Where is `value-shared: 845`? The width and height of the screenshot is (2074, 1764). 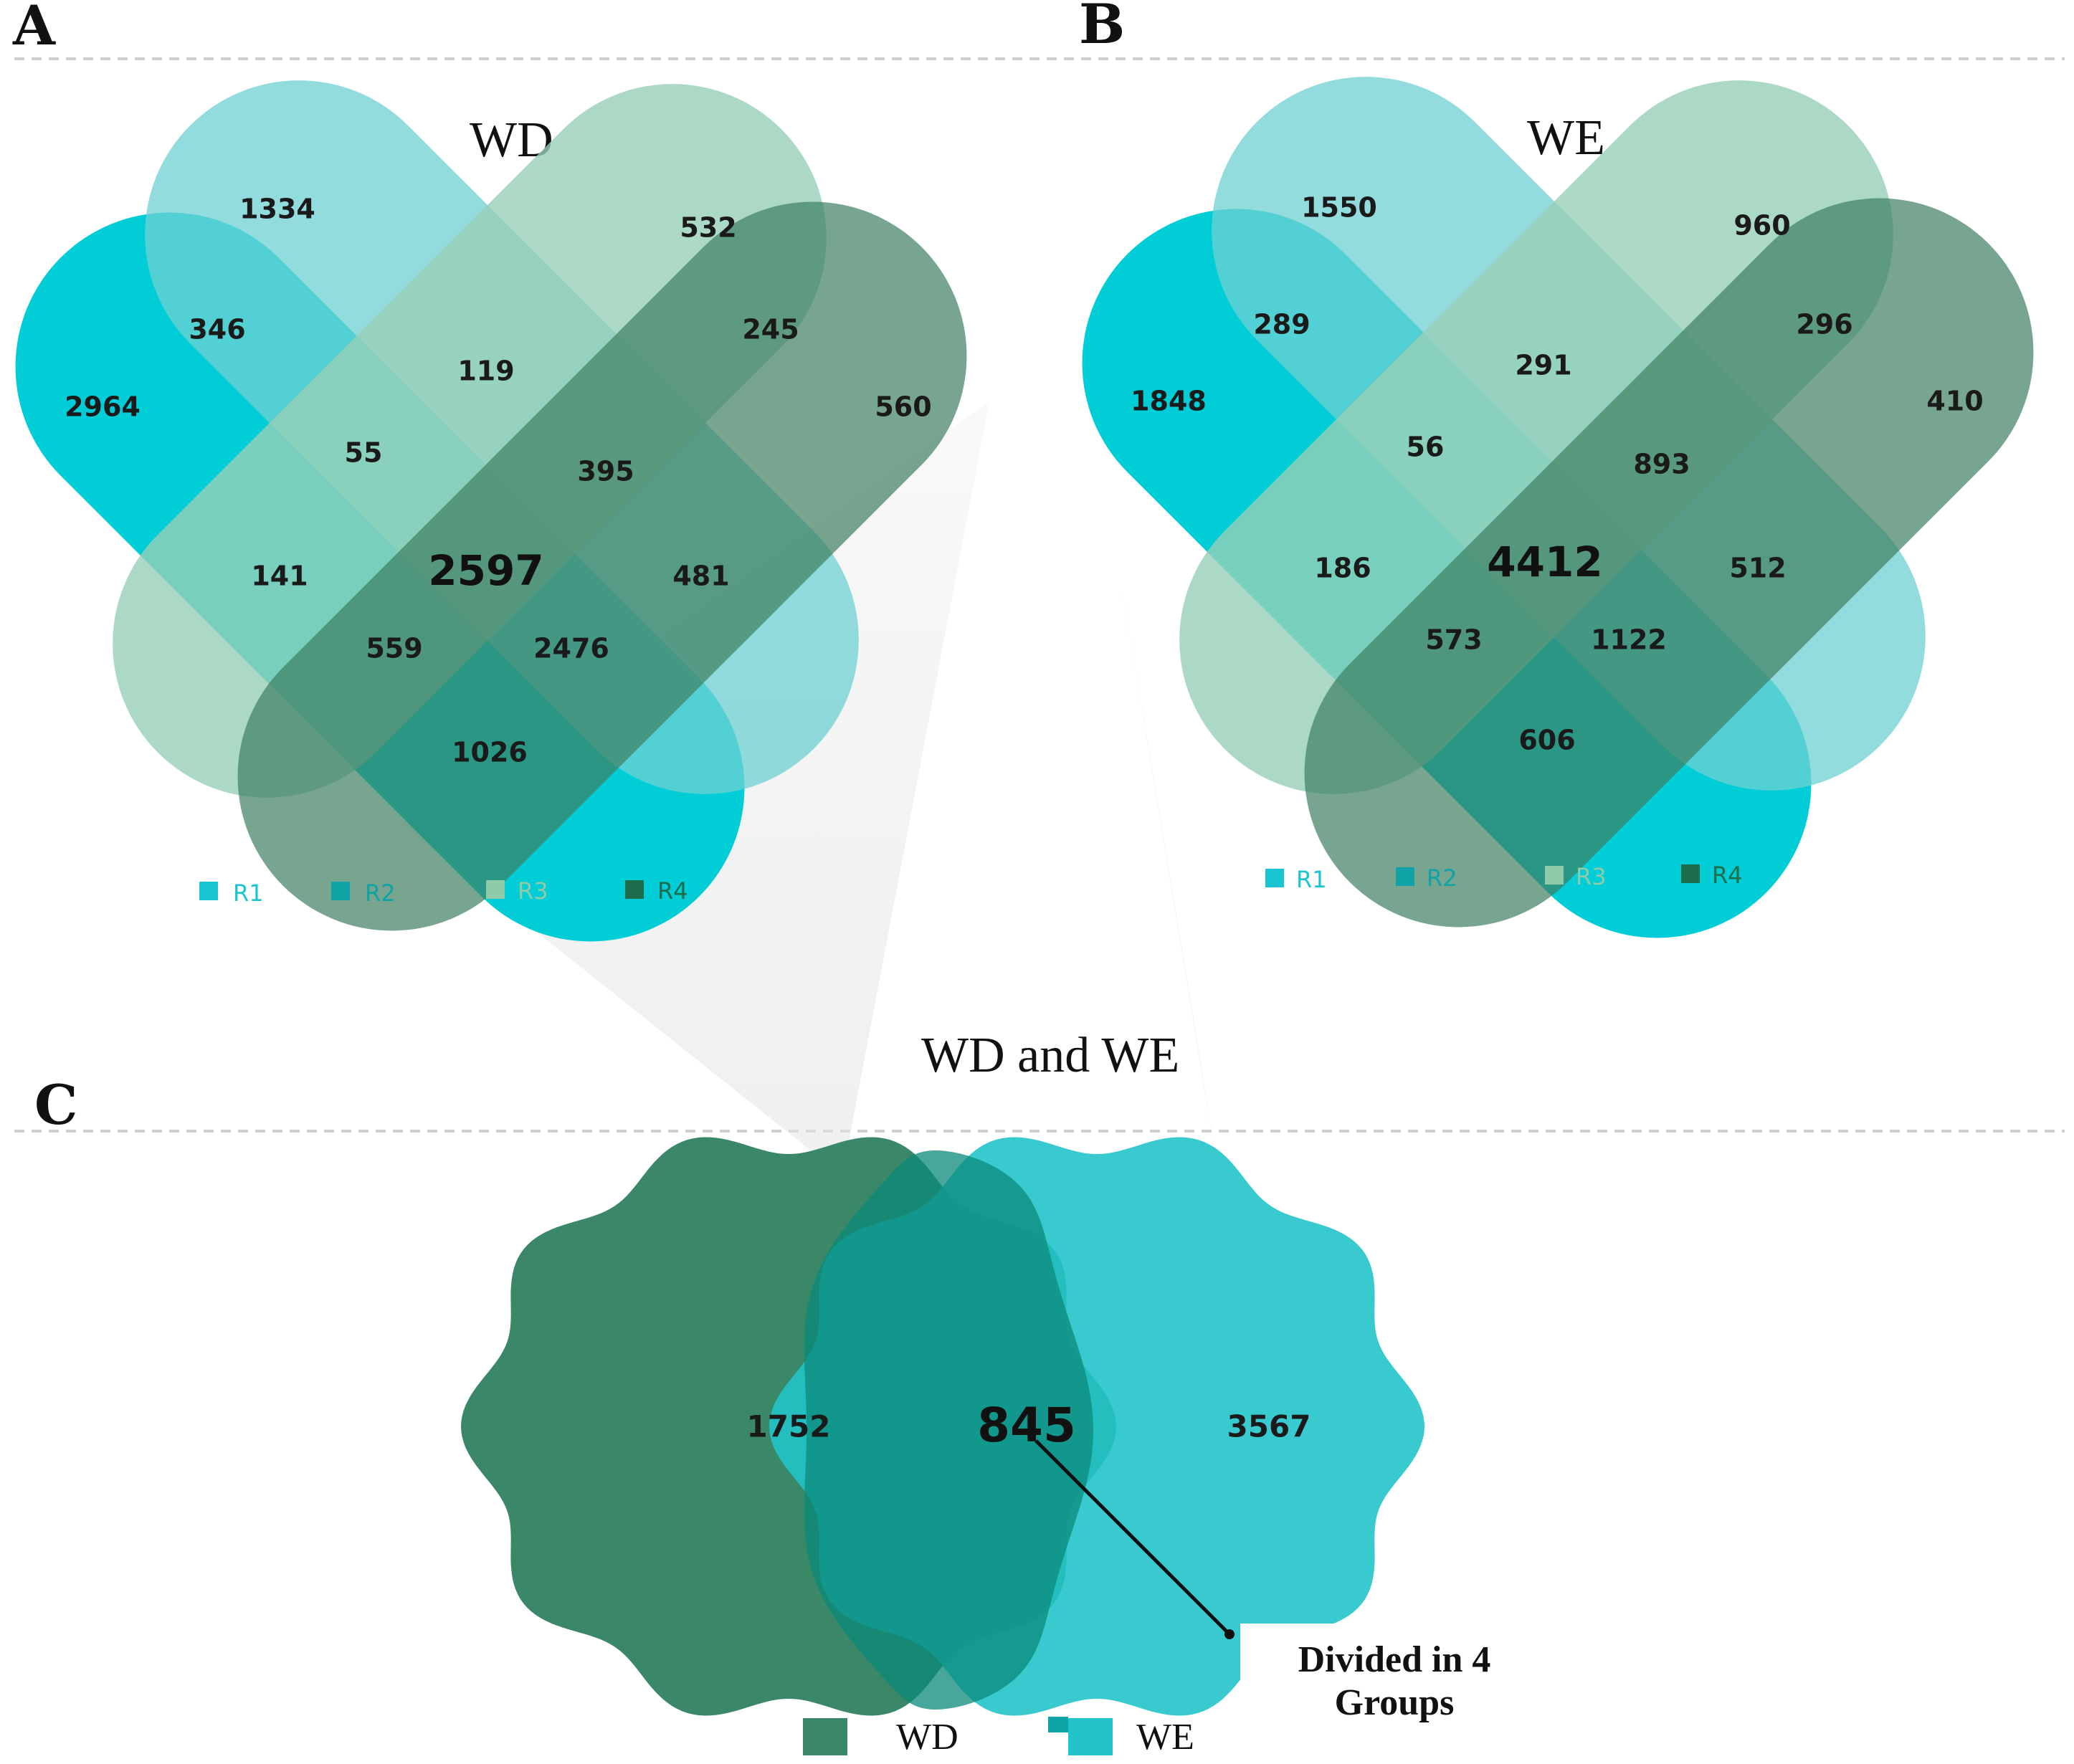
value-shared: 845 is located at coordinates (1026, 1425).